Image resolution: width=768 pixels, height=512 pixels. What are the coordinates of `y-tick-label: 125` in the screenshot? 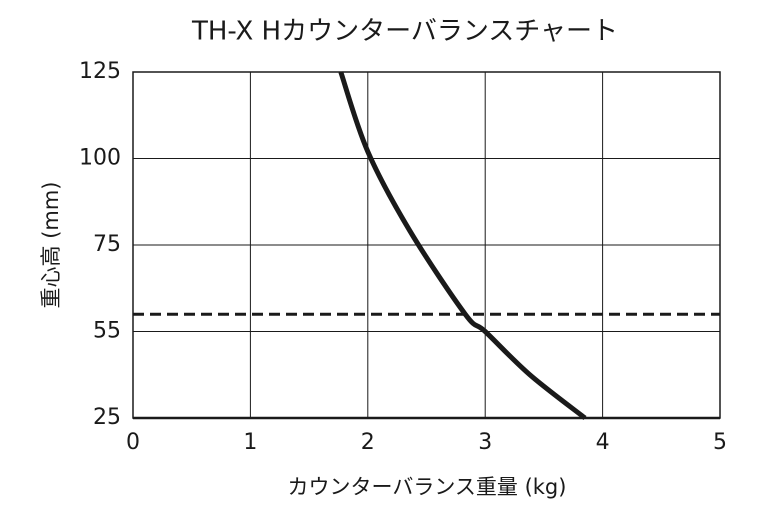 It's located at (100, 71).